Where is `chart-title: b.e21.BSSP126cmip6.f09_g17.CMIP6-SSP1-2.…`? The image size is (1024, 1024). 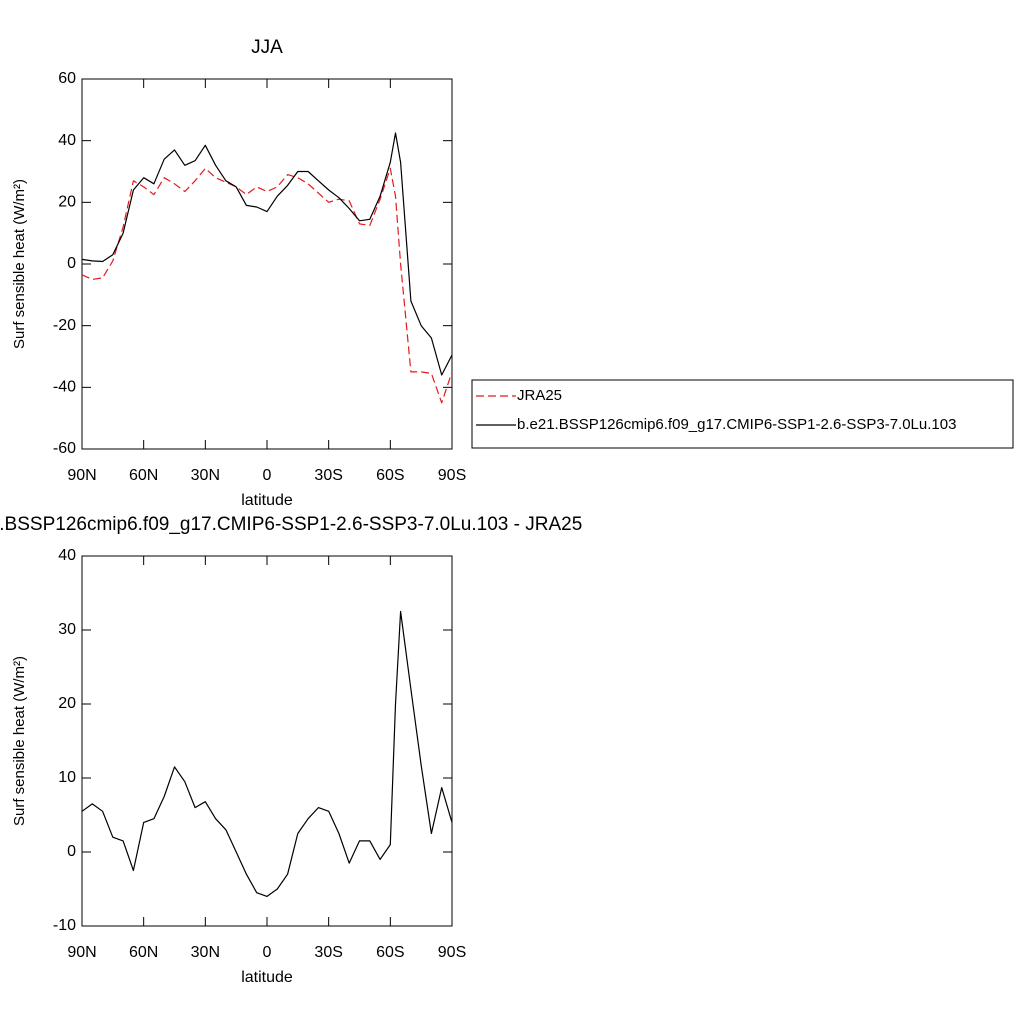
chart-title: b.e21.BSSP126cmip6.f09_g17.CMIP6-SSP1-2.… is located at coordinates (291, 524).